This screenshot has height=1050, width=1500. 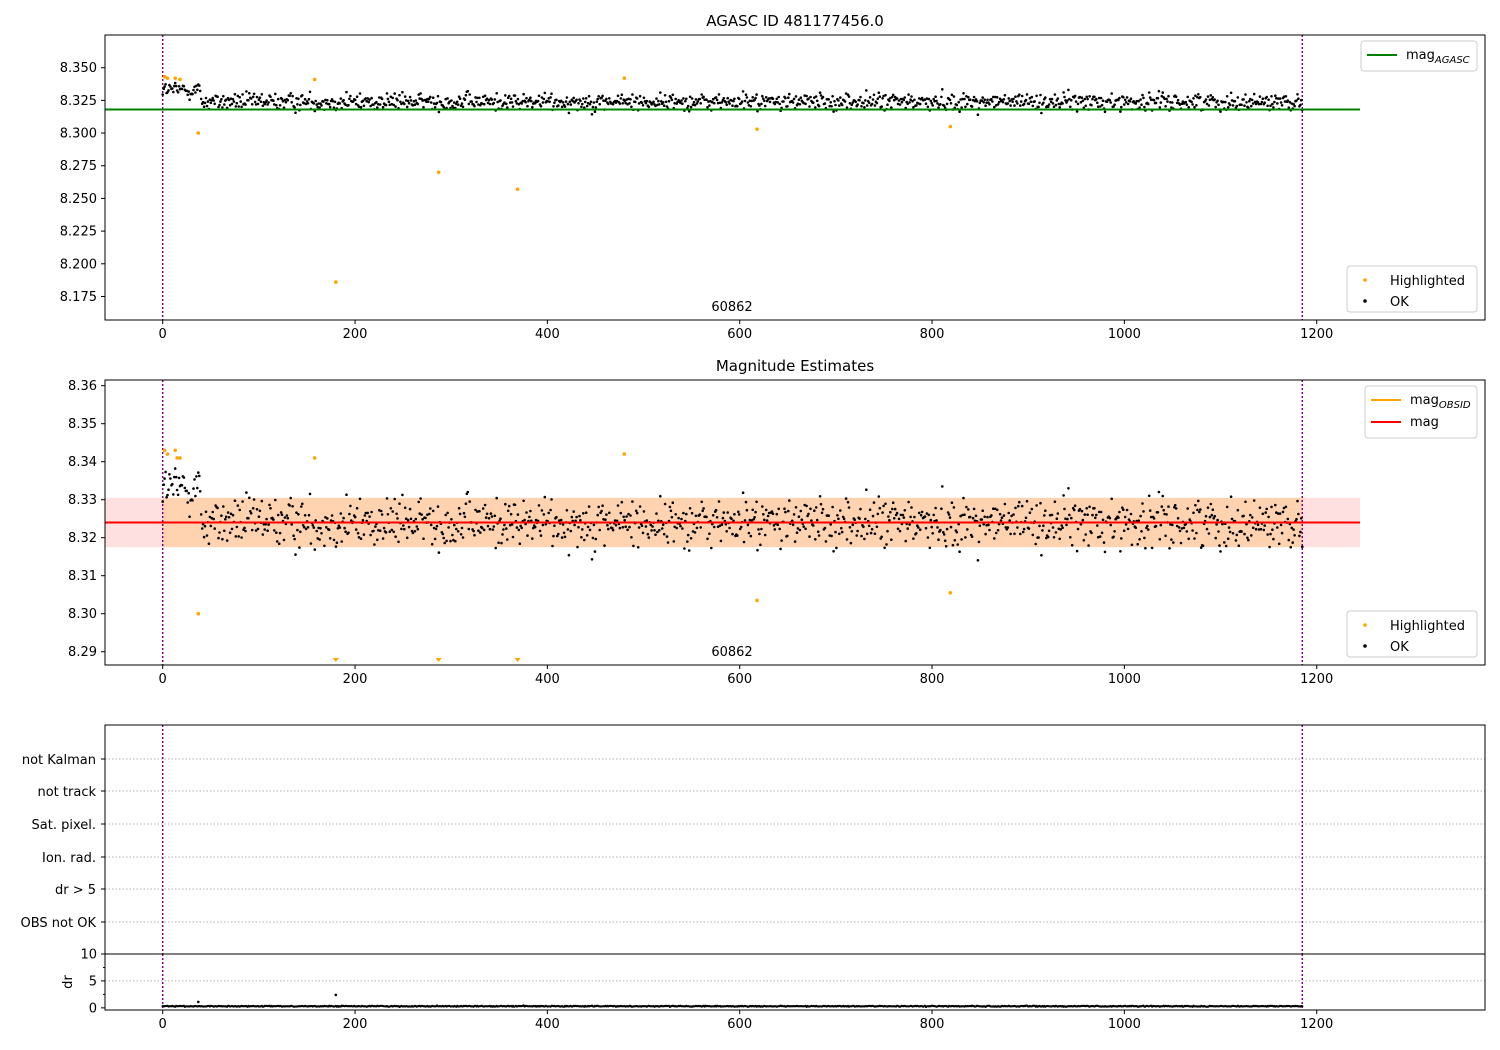 What do you see at coordinates (64, 825) in the screenshot?
I see `flag-row-label: Sat. pixel.` at bounding box center [64, 825].